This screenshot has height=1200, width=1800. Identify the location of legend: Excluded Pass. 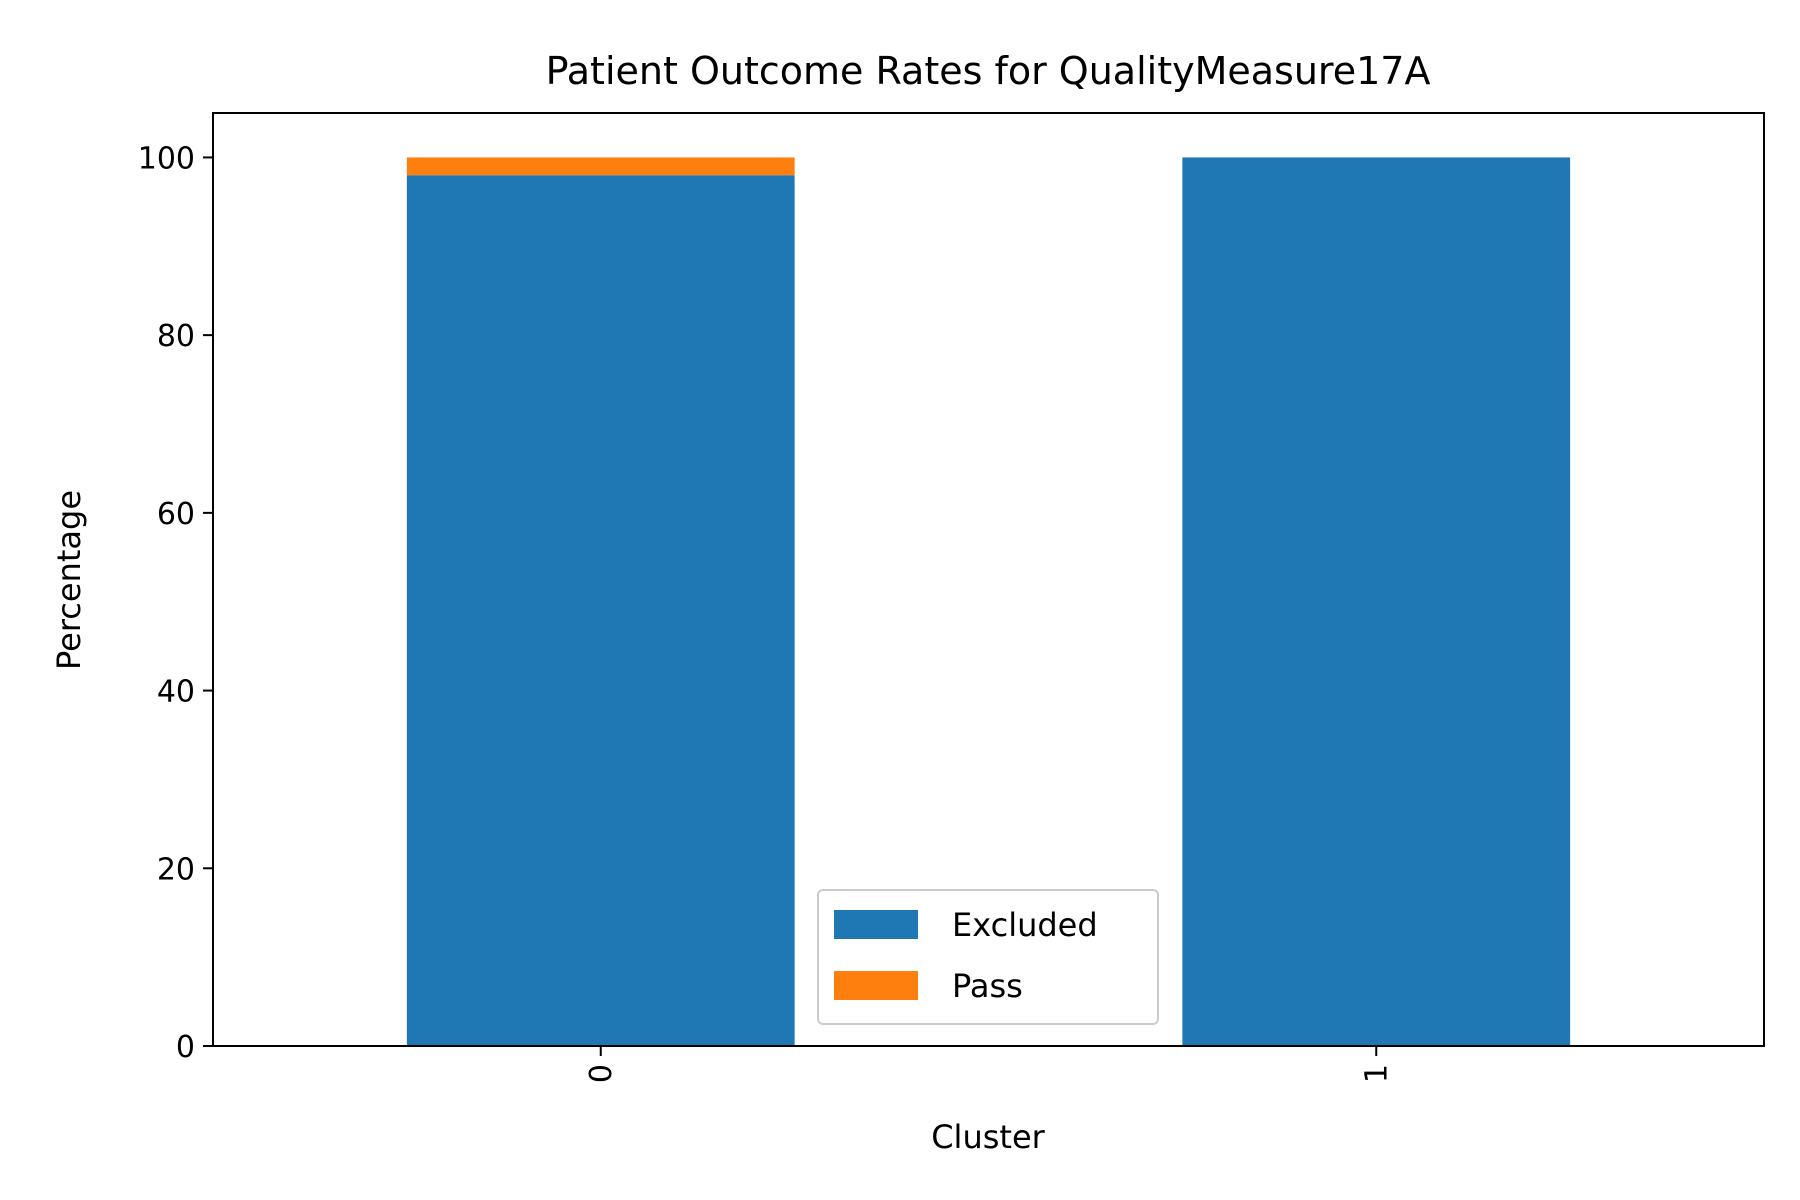
(988, 957).